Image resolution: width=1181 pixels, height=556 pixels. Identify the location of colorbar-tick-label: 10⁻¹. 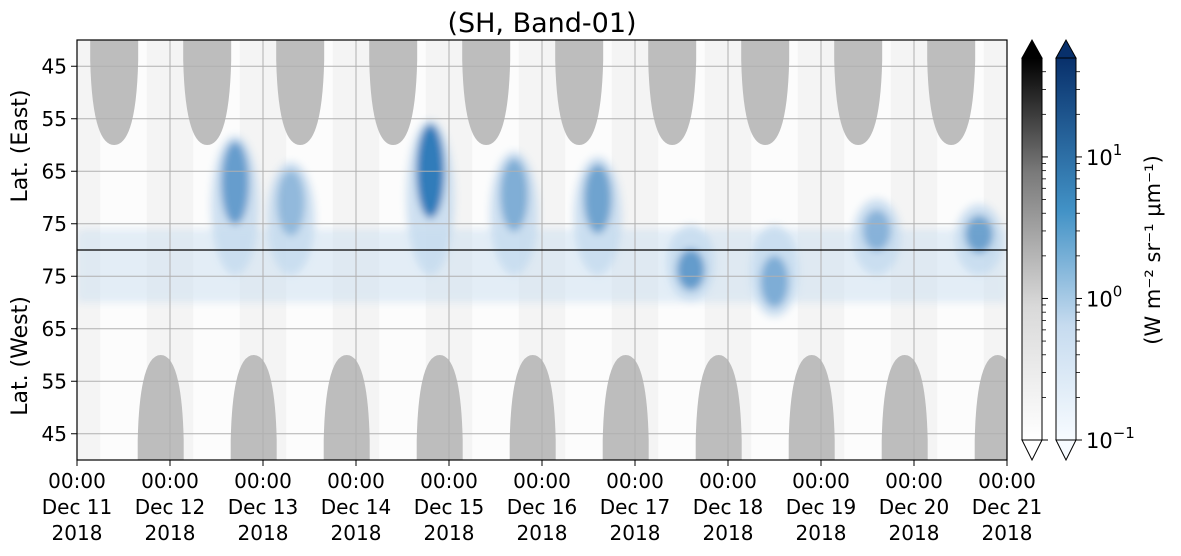
(1110, 438).